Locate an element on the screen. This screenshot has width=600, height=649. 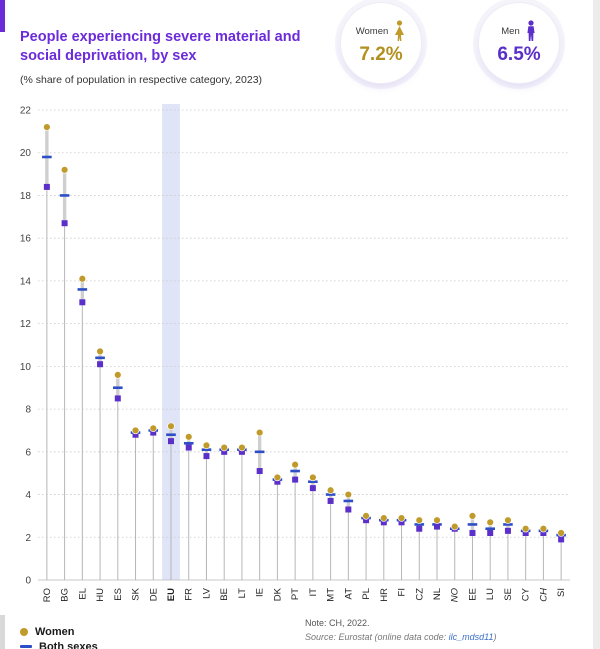
svg-text: ES is located at coordinates (118, 594).